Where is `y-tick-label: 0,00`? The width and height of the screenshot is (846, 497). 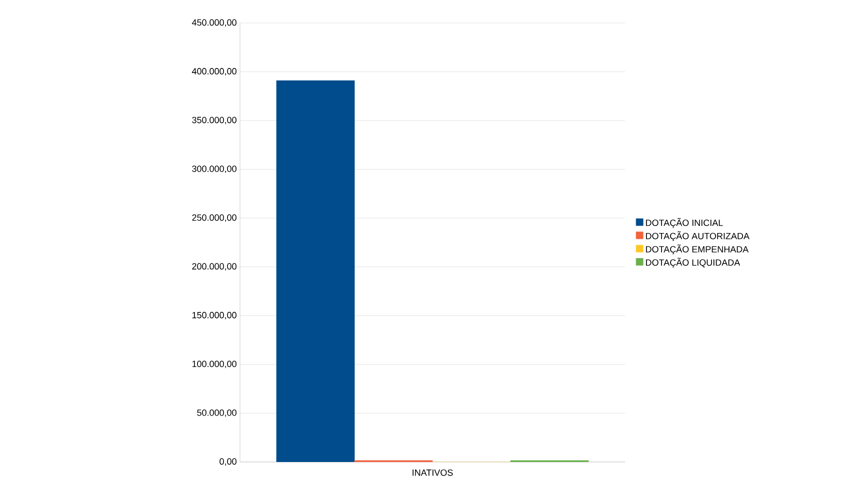 y-tick-label: 0,00 is located at coordinates (228, 462).